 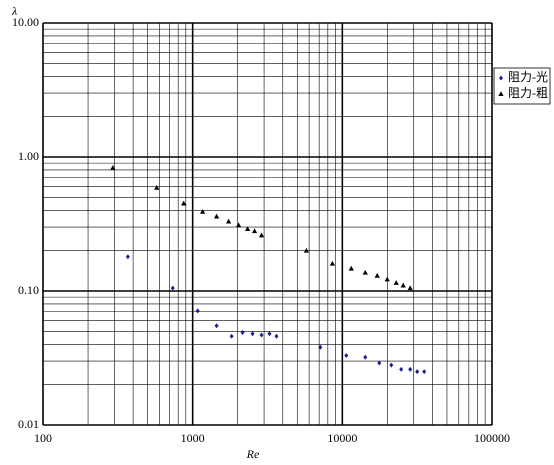 What do you see at coordinates (14, 11) in the screenshot?
I see `y-axis-label: λ` at bounding box center [14, 11].